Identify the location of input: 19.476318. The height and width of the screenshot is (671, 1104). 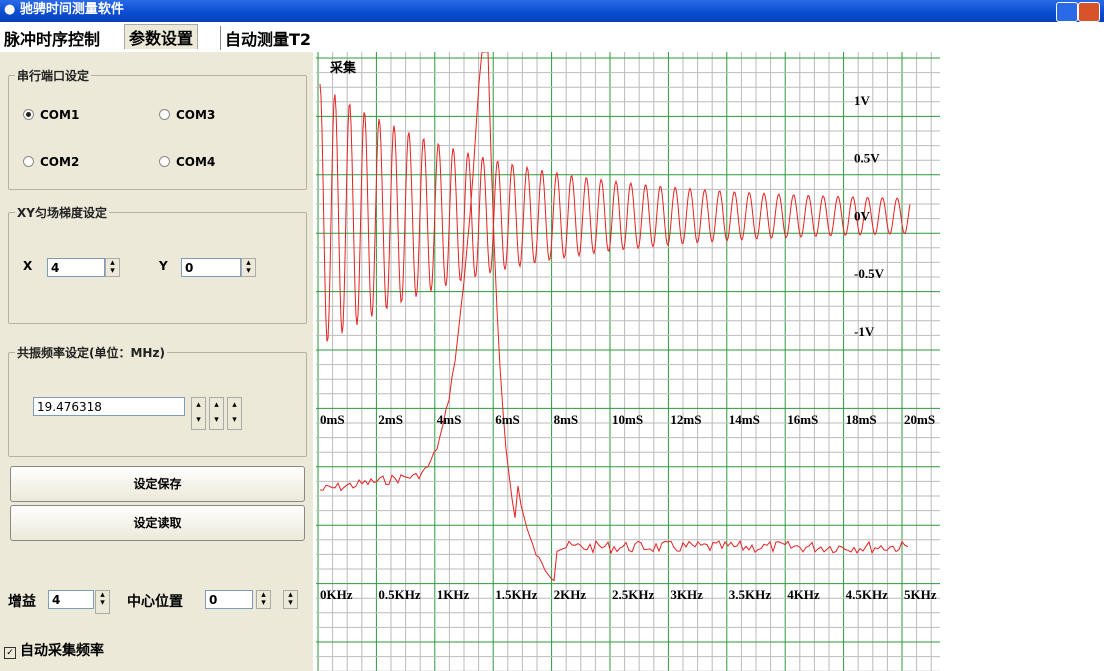
(109, 406).